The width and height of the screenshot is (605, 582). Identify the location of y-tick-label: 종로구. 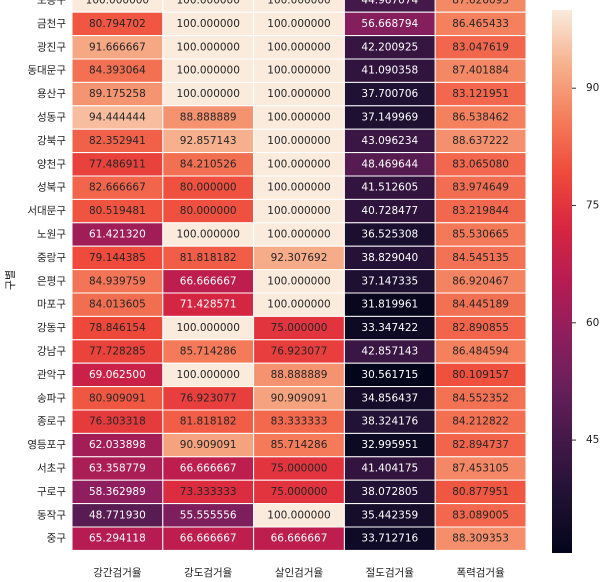
(51, 422).